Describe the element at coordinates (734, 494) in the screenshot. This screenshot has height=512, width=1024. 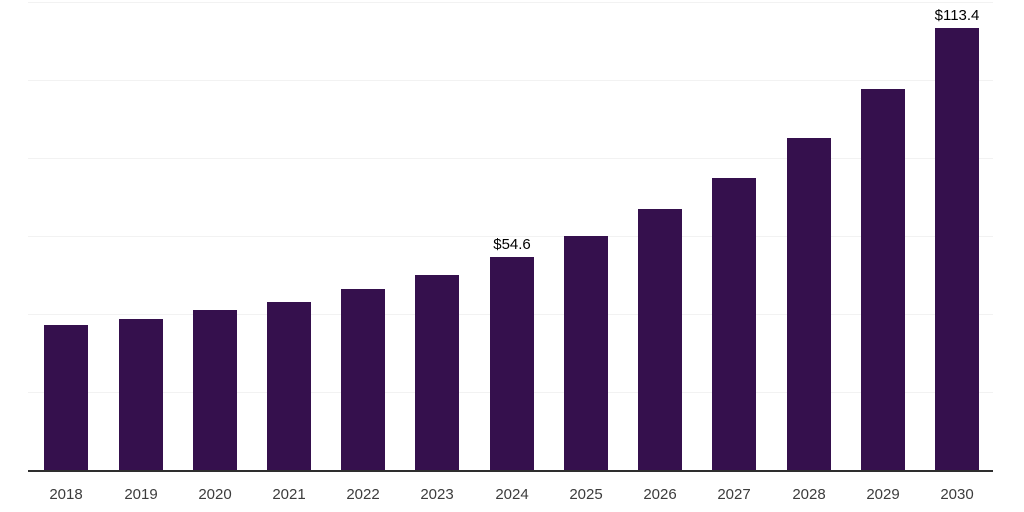
I see `x-tick-label: 2027` at that location.